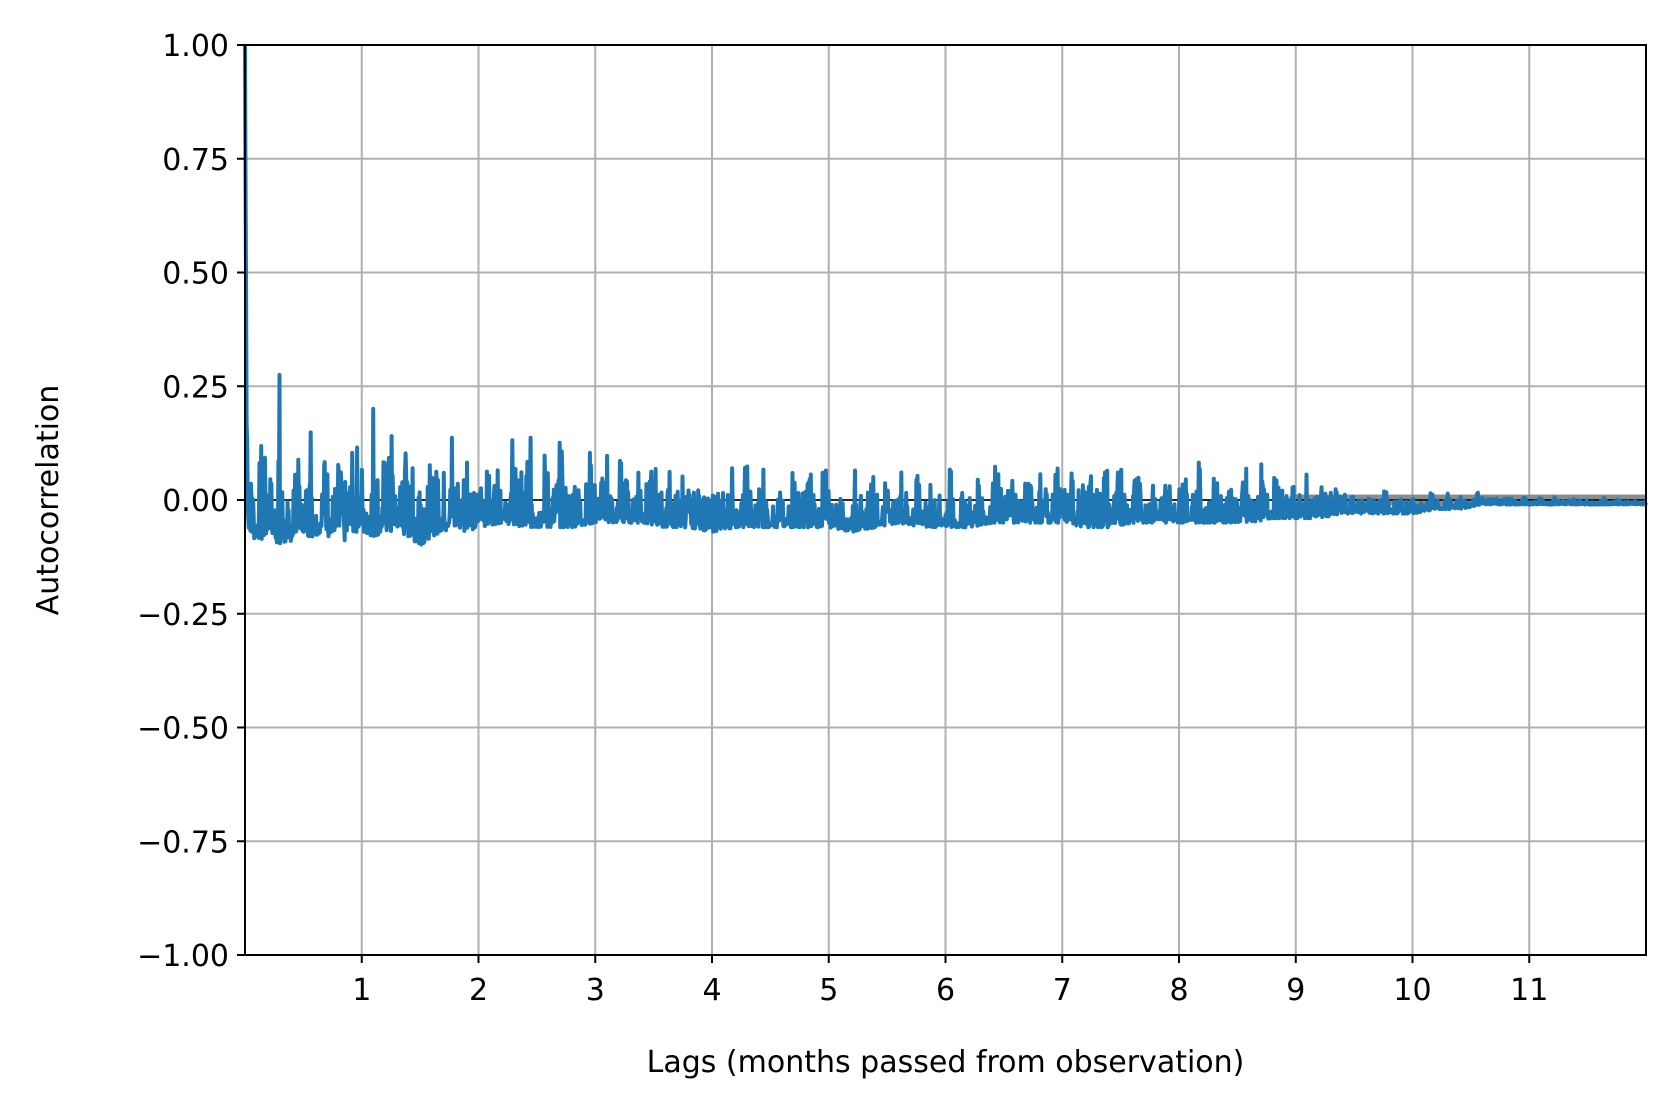  What do you see at coordinates (1062, 990) in the screenshot?
I see `x-tick-label: 7` at bounding box center [1062, 990].